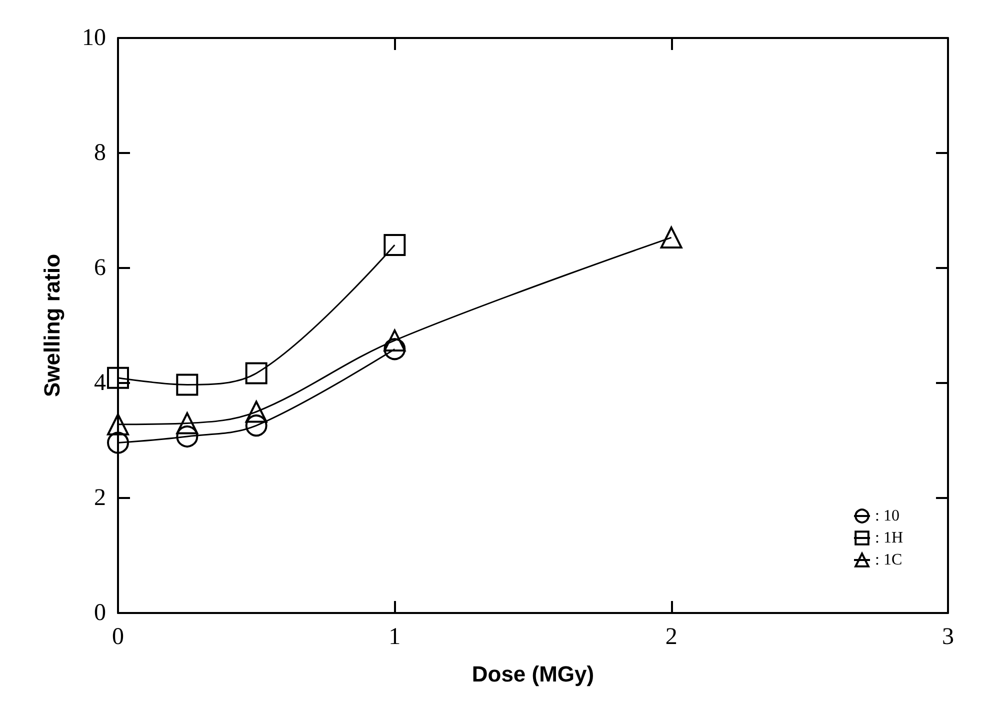  What do you see at coordinates (100, 613) in the screenshot?
I see `y-tick-label: 0` at bounding box center [100, 613].